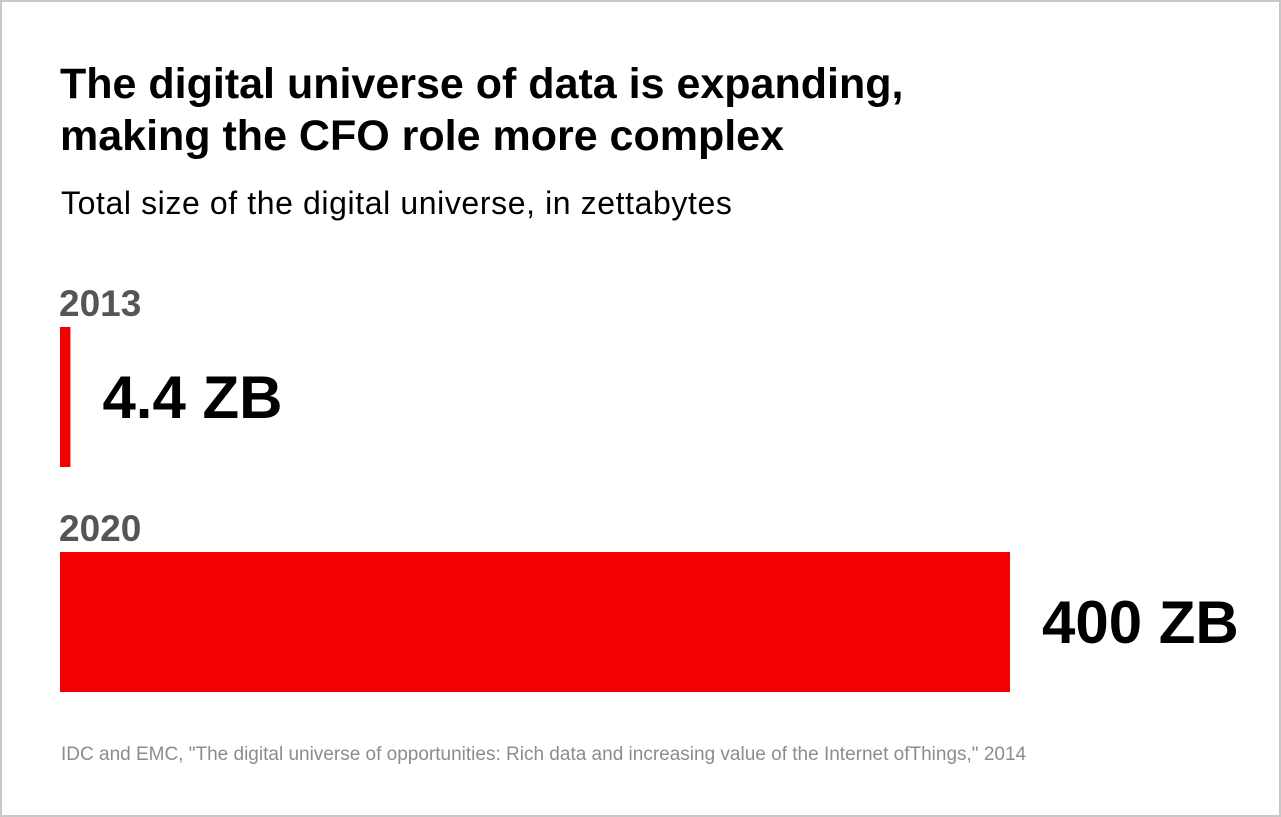 The image size is (1281, 817). Describe the element at coordinates (192, 397) in the screenshot. I see `value-label-2013: 4.4 ZB` at that location.